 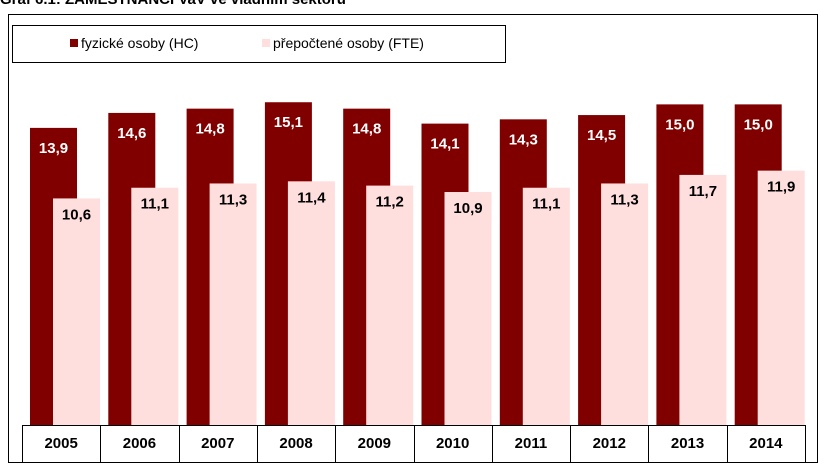 What do you see at coordinates (131, 133) in the screenshot?
I see `data-label: 14,6` at bounding box center [131, 133].